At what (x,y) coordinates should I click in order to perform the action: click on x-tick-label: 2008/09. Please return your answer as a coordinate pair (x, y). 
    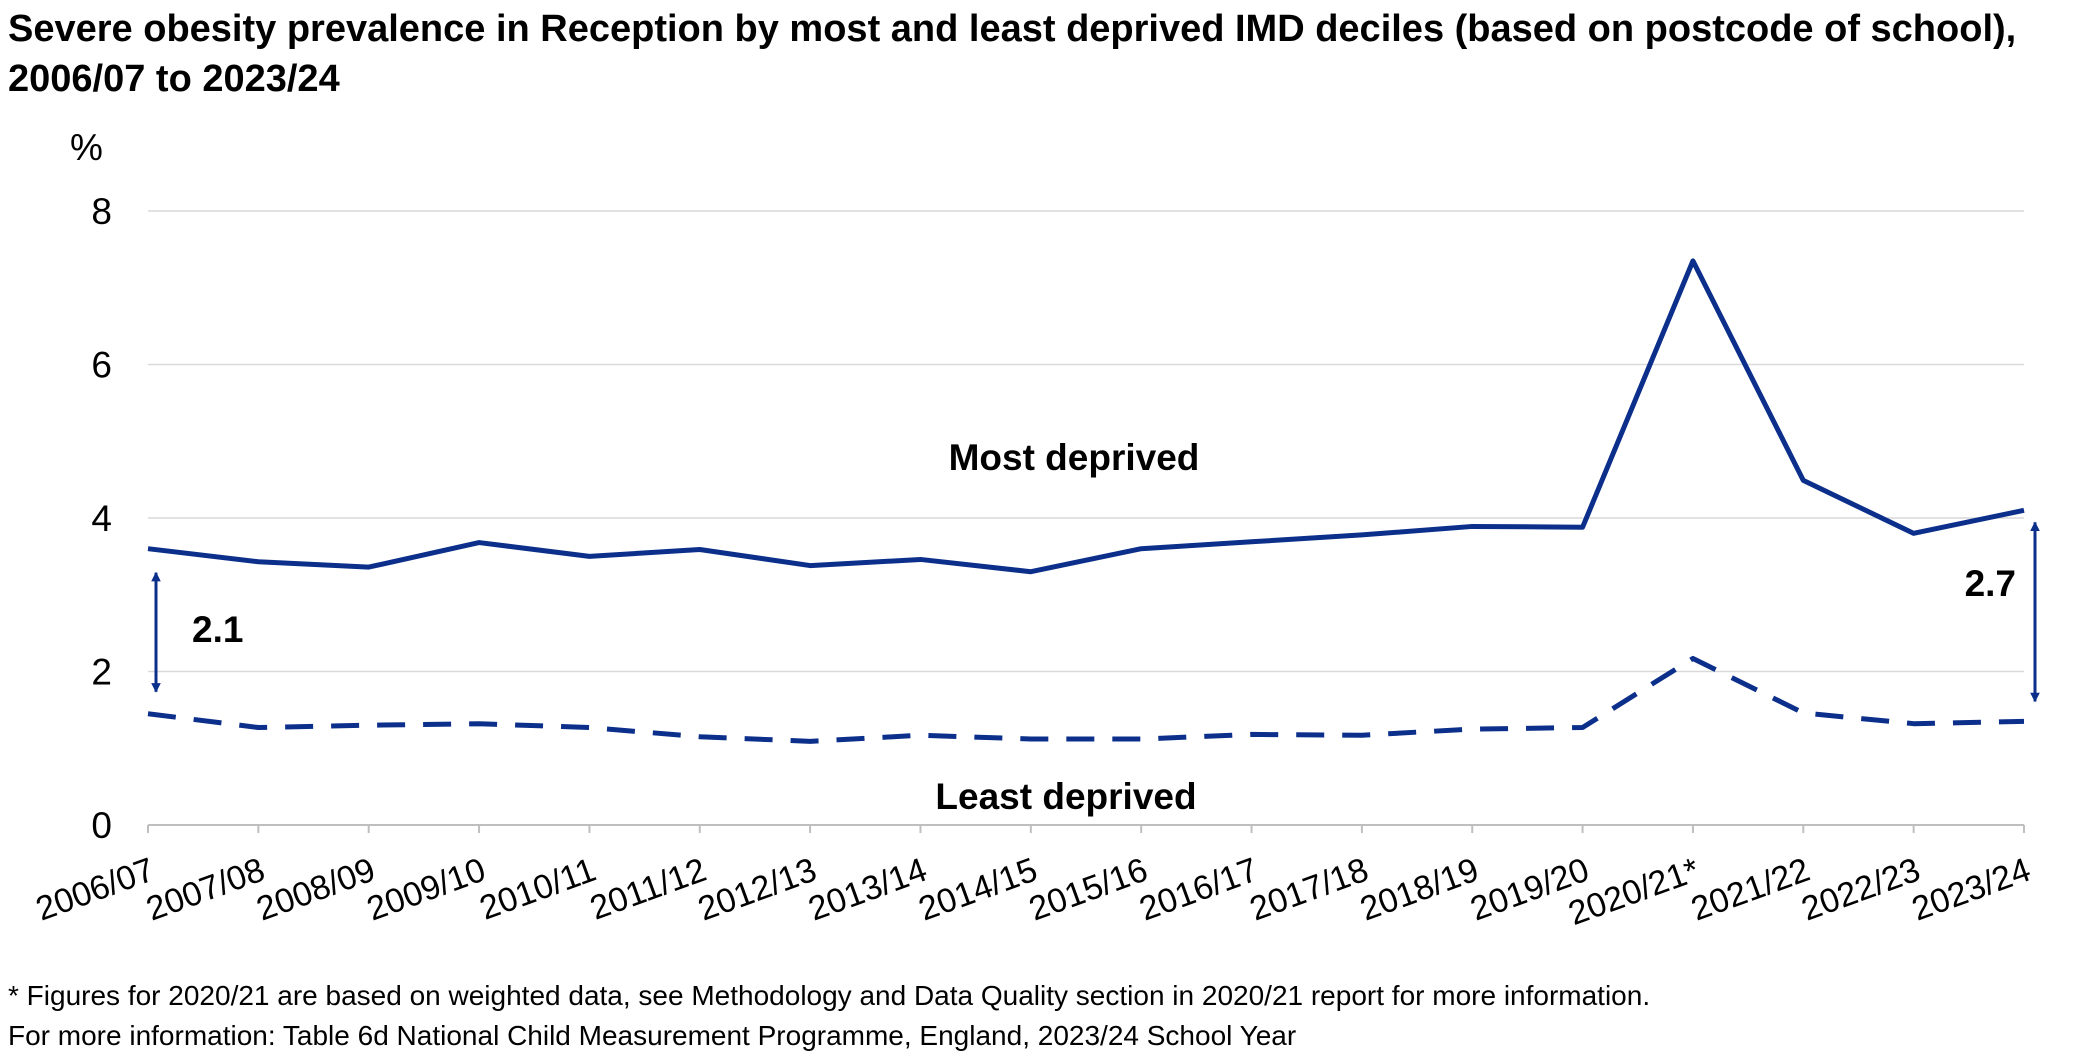
    Looking at the image, I should click on (316, 890).